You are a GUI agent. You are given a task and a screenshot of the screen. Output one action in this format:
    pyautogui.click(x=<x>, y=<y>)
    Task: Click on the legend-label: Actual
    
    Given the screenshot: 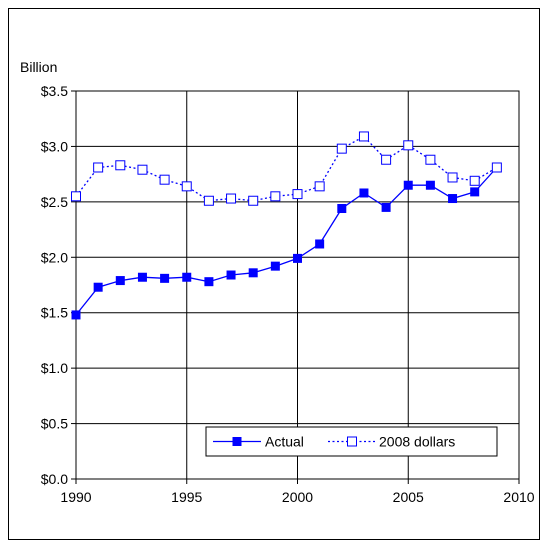 What is the action you would take?
    pyautogui.click(x=284, y=442)
    